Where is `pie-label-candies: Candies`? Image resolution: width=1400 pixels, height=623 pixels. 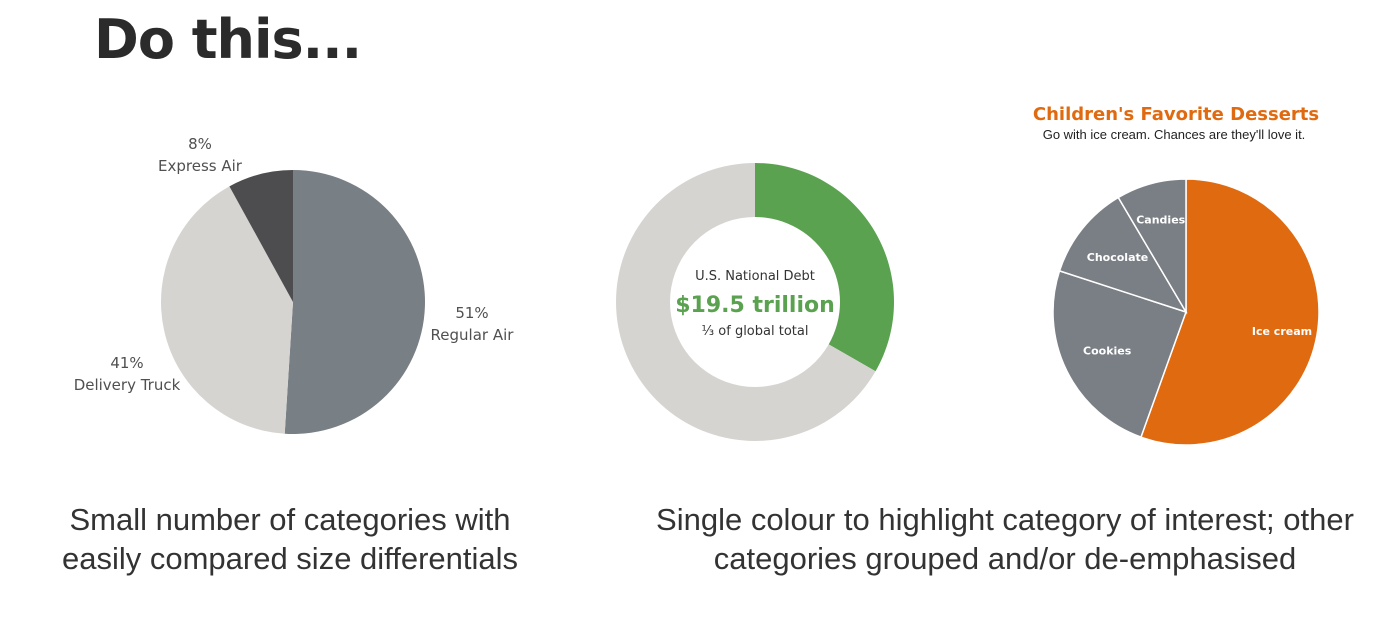 pie-label-candies: Candies is located at coordinates (1160, 220).